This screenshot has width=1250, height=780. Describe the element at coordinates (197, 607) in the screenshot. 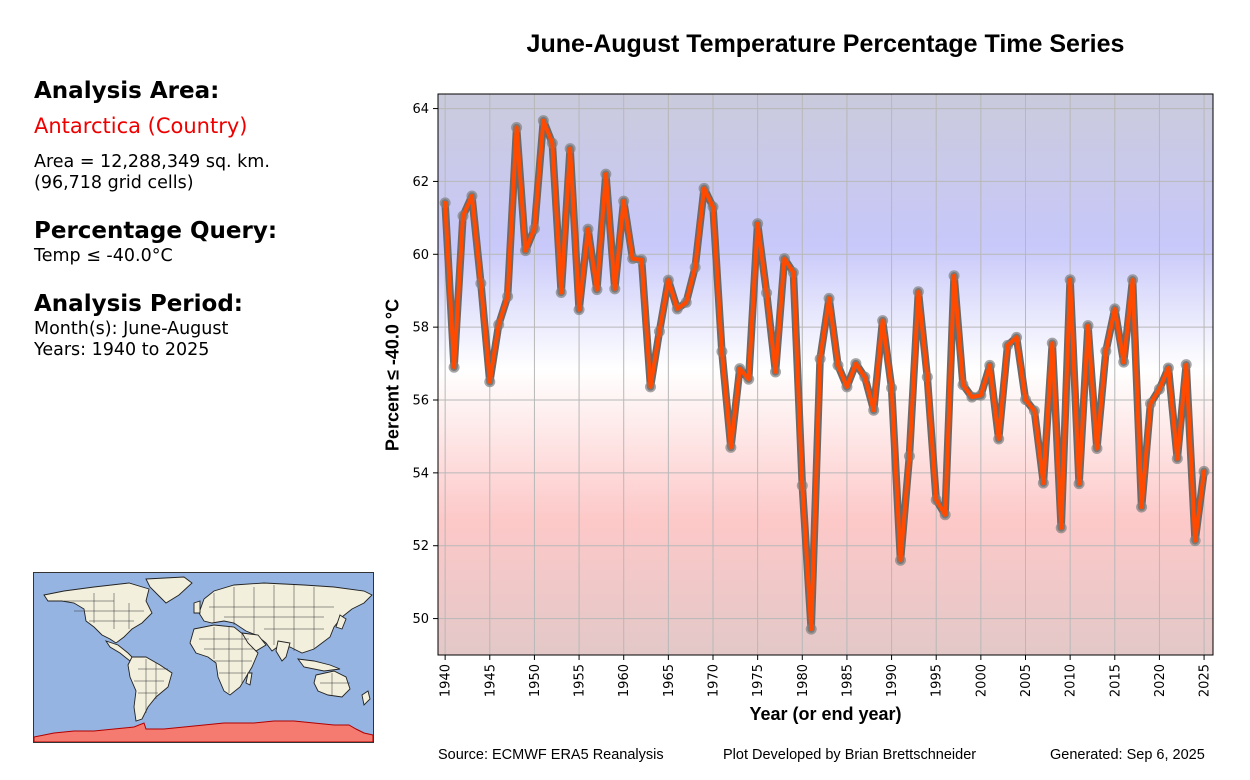

I see `uk-shape` at that location.